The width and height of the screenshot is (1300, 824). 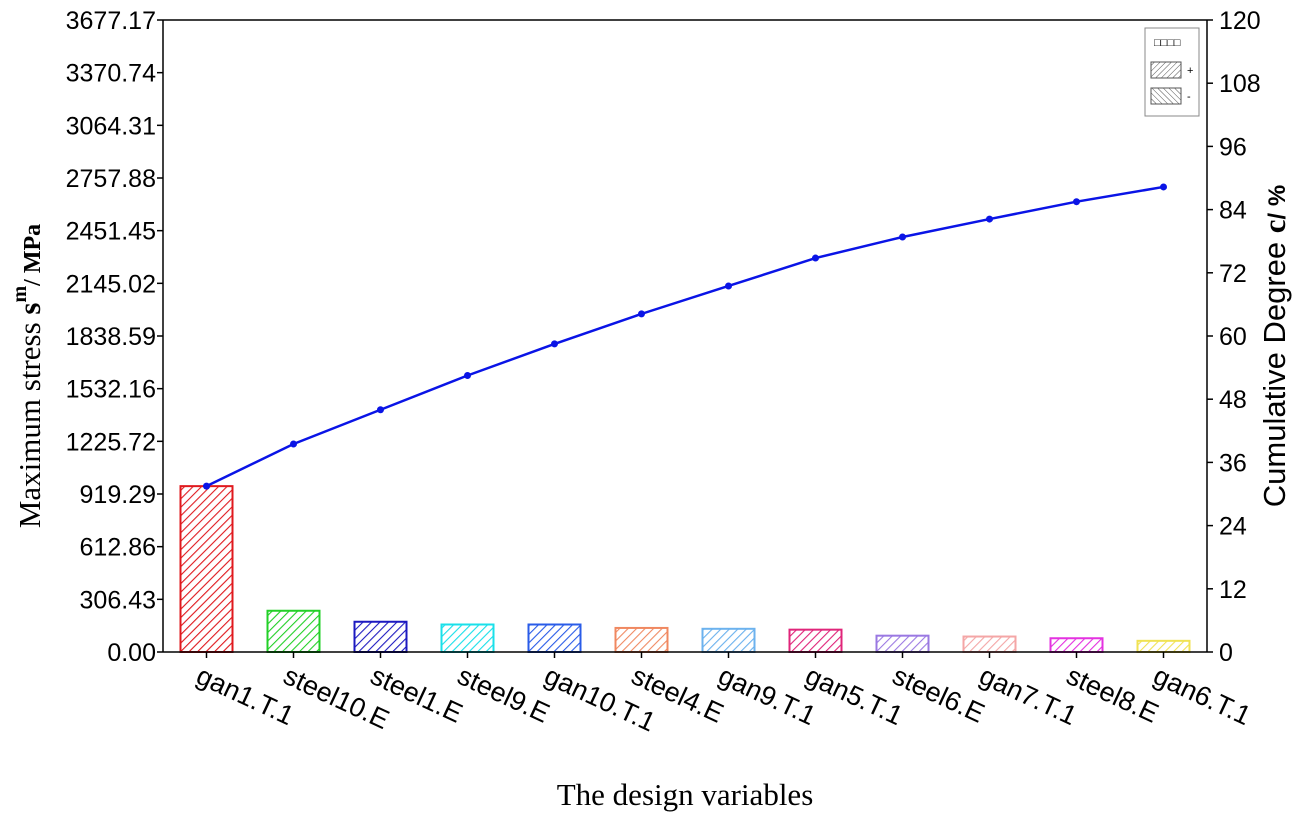 What do you see at coordinates (380, 637) in the screenshot?
I see `bar-steel1-e` at bounding box center [380, 637].